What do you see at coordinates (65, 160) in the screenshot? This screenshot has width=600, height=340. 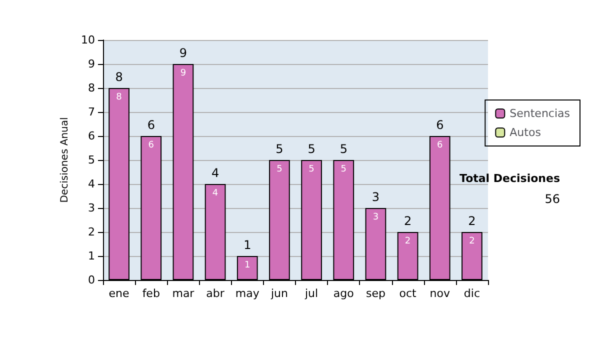 I see `y-axis-title: Decisiones Anual` at bounding box center [65, 160].